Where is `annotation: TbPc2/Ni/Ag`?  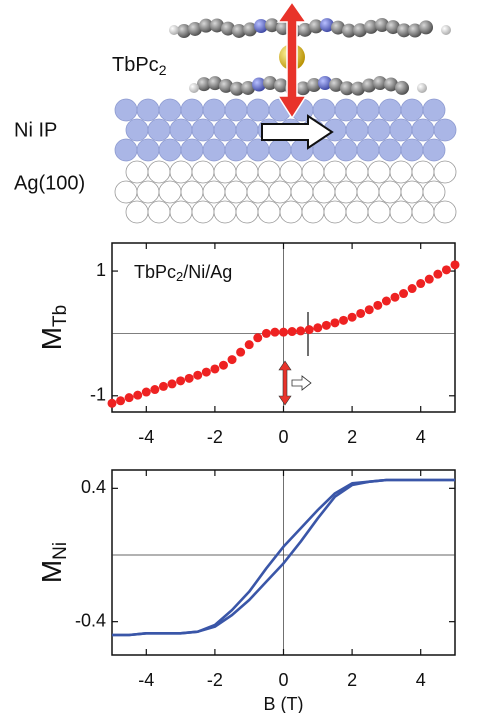 annotation: TbPc2/Ni/Ag is located at coordinates (183, 273).